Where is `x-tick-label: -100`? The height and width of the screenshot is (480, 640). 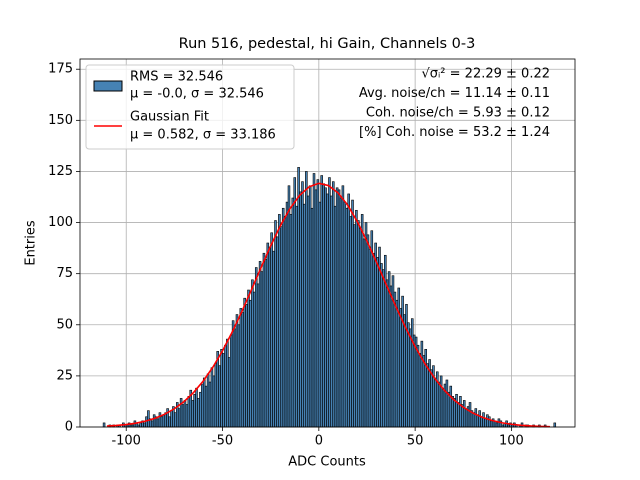 x-tick-label: -100 is located at coordinates (126, 441).